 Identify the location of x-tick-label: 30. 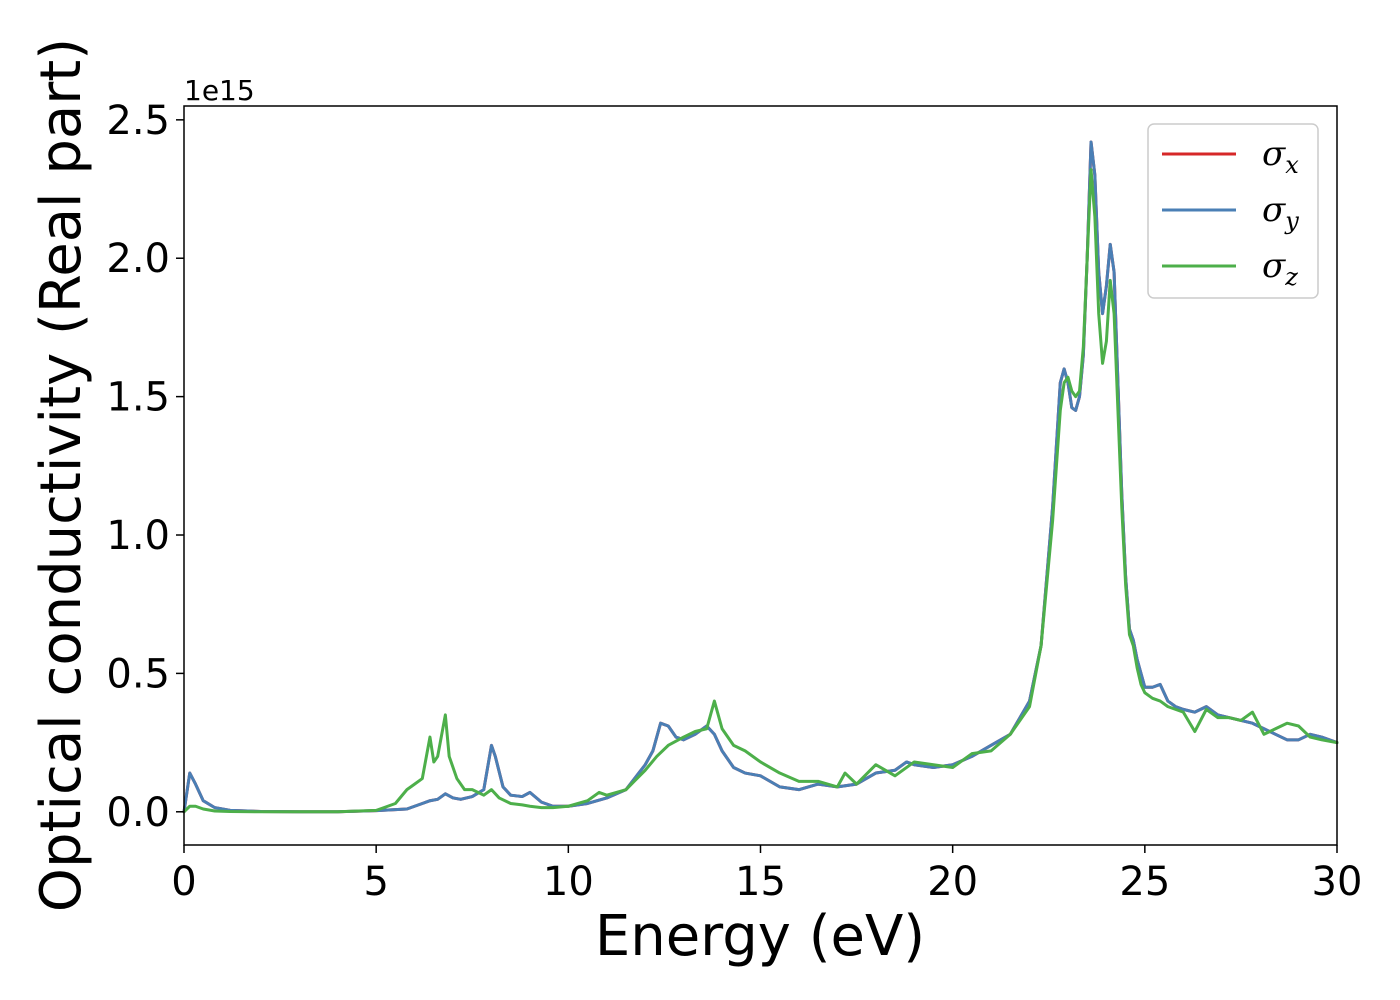
(1337, 882).